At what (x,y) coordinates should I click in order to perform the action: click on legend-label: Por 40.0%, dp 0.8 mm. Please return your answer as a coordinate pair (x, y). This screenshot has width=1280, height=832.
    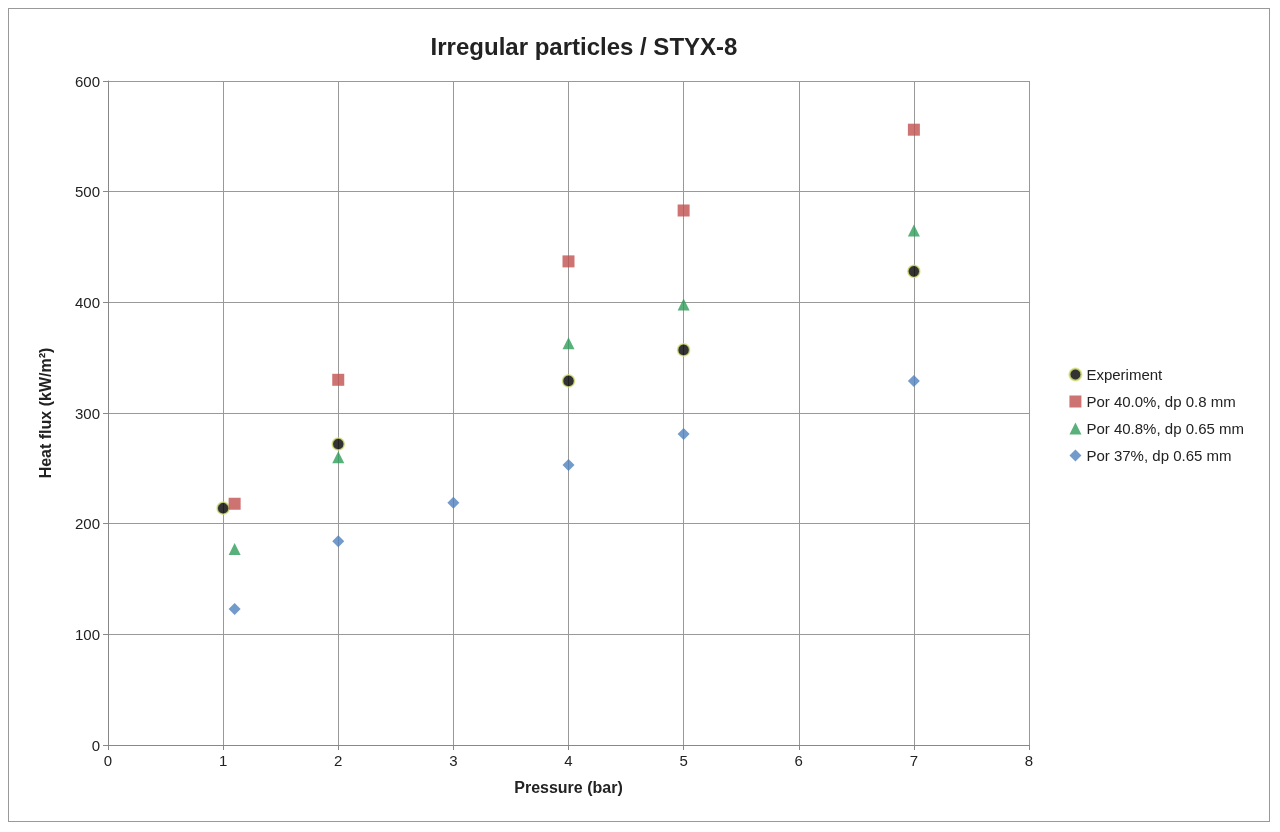
    Looking at the image, I should click on (1161, 401).